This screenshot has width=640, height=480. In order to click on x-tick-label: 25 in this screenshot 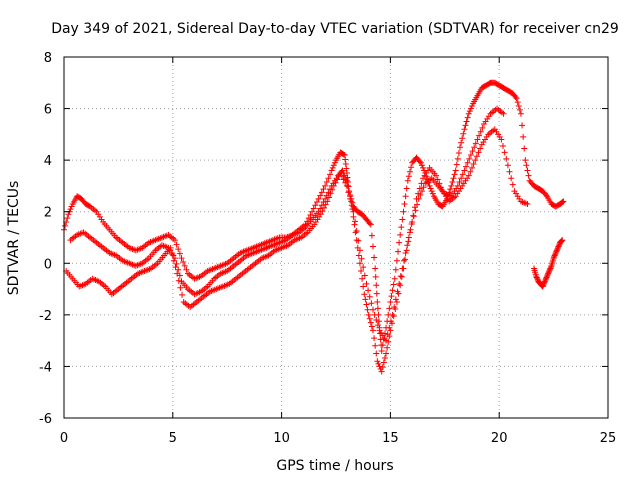, I will do `click(608, 438)`.